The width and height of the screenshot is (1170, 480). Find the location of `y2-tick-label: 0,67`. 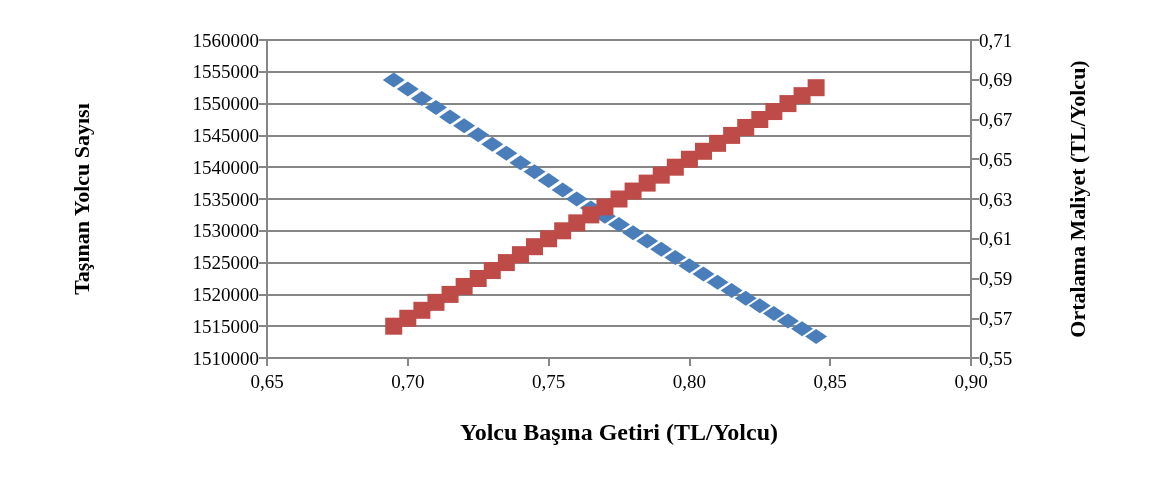

y2-tick-label: 0,67 is located at coordinates (996, 119).